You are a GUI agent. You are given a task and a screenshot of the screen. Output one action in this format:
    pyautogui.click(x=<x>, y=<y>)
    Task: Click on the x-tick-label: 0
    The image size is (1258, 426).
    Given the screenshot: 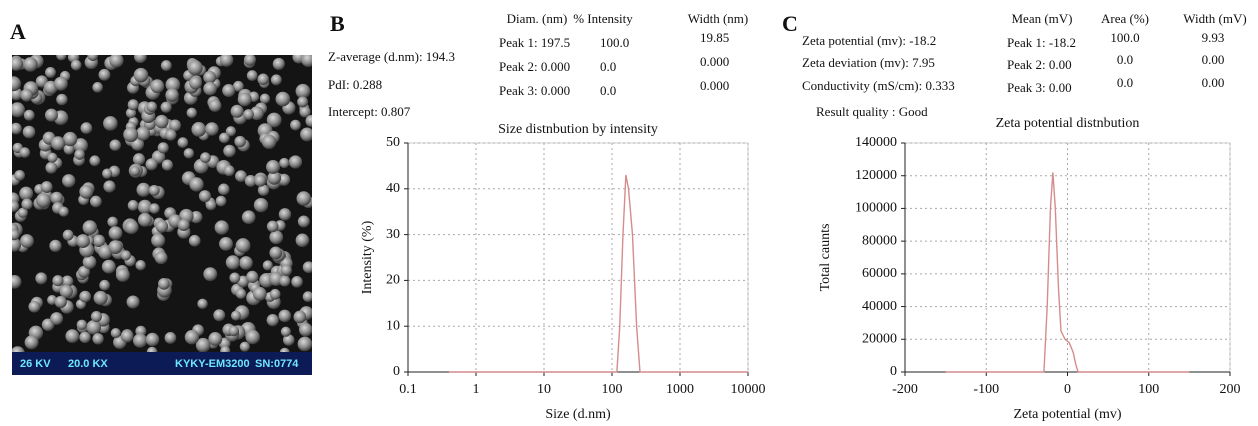 What is the action you would take?
    pyautogui.click(x=1067, y=389)
    